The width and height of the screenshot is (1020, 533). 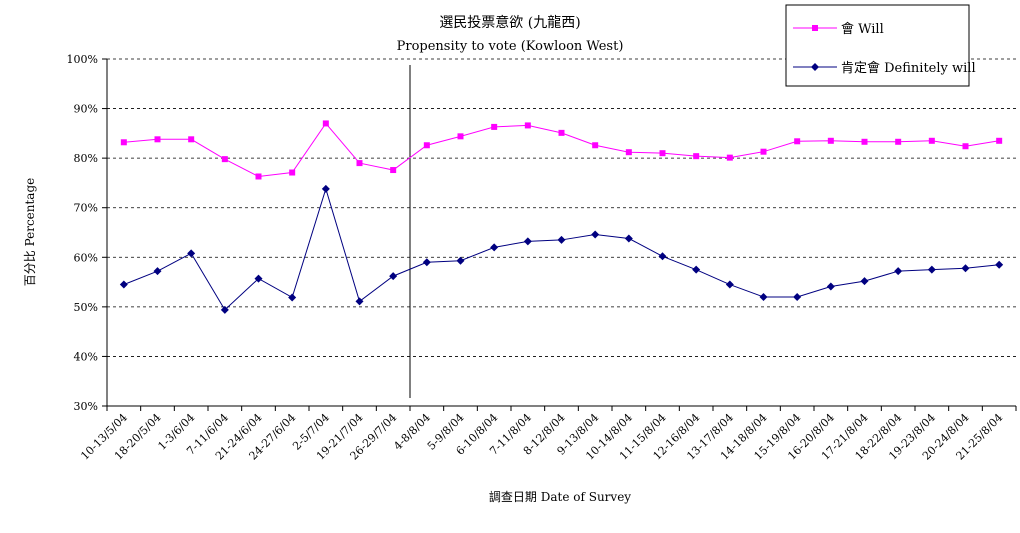 What do you see at coordinates (86, 406) in the screenshot?
I see `y-tick-label: 30%` at bounding box center [86, 406].